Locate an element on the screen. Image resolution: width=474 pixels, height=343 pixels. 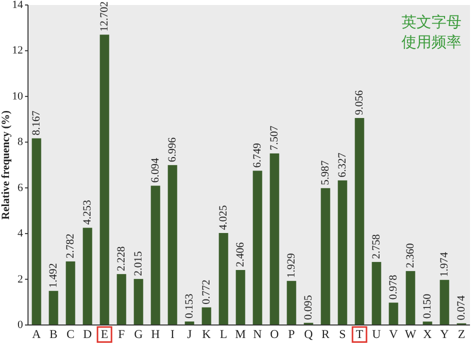
data-label: 2.758 is located at coordinates (376, 246).